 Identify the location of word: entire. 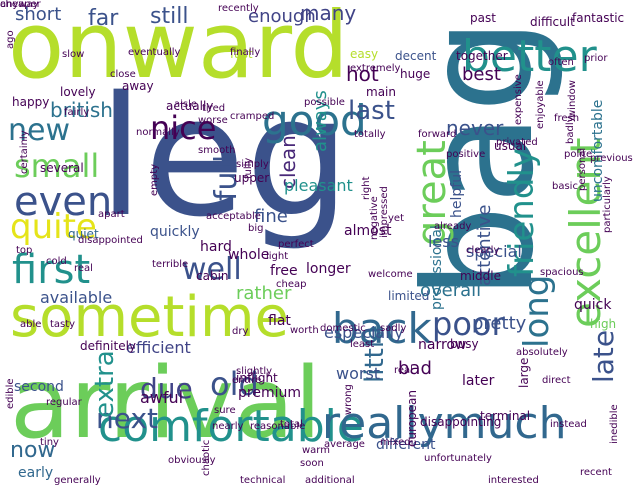
(247, 380).